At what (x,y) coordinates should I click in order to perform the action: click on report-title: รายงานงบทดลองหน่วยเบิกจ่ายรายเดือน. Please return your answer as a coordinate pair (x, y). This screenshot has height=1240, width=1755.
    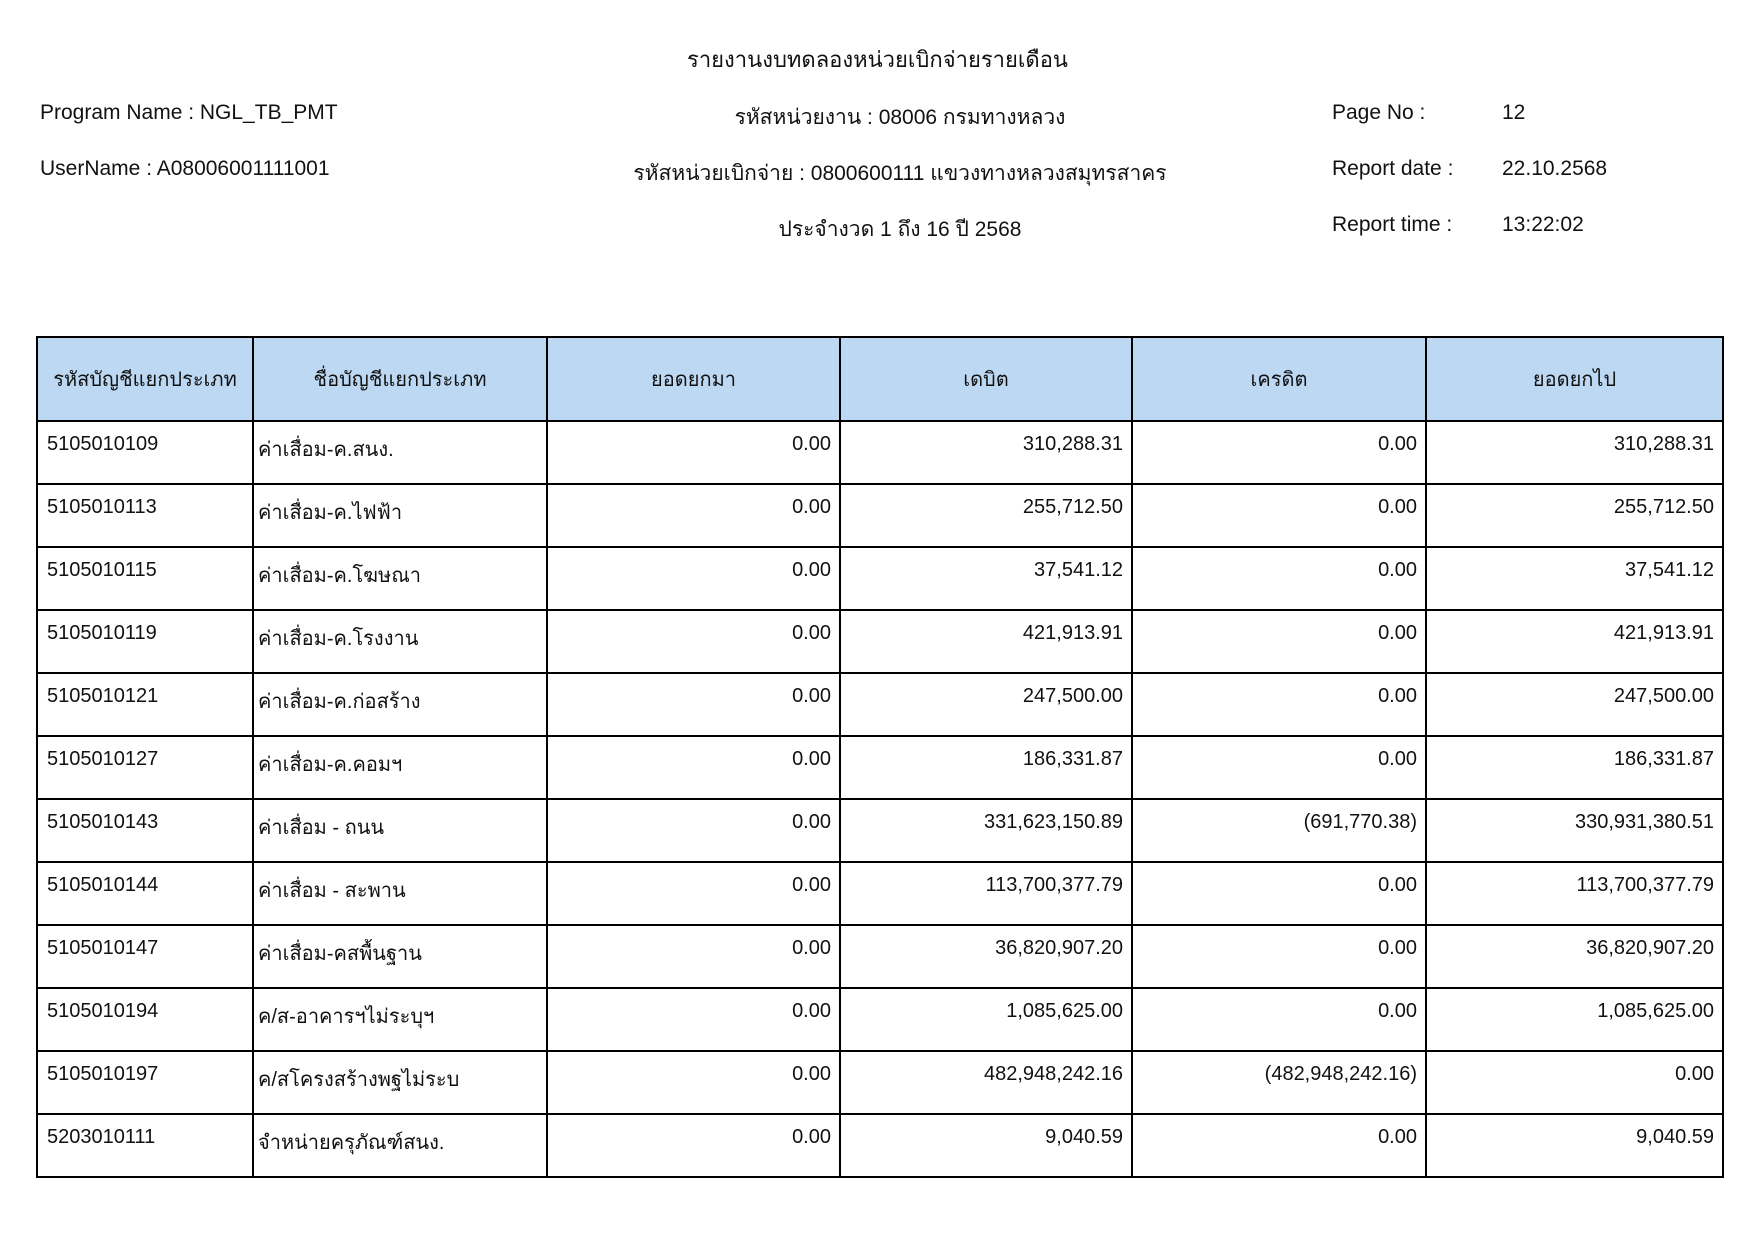
    Looking at the image, I should click on (877, 59).